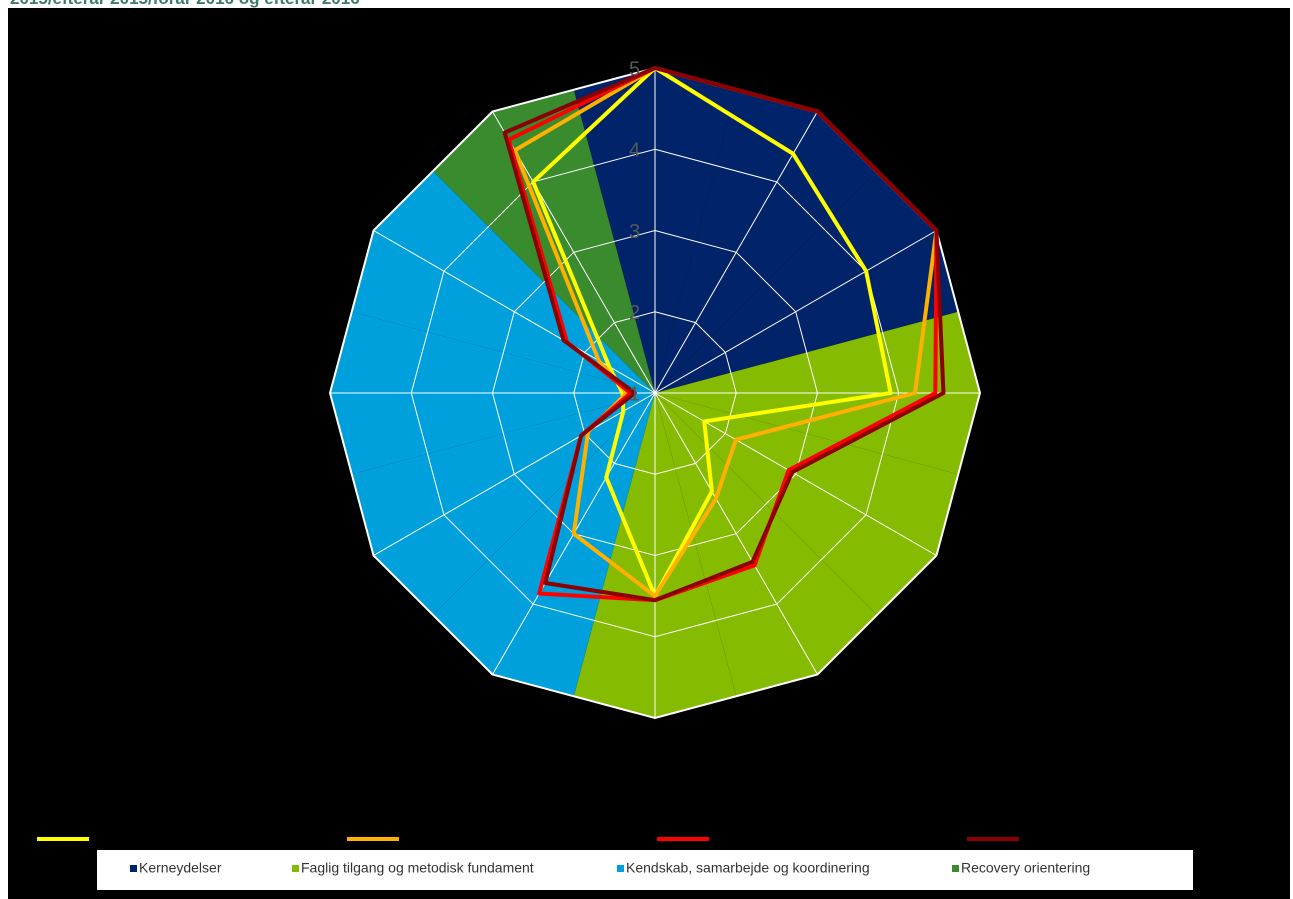  What do you see at coordinates (634, 313) in the screenshot?
I see `r-tick-label: 2` at bounding box center [634, 313].